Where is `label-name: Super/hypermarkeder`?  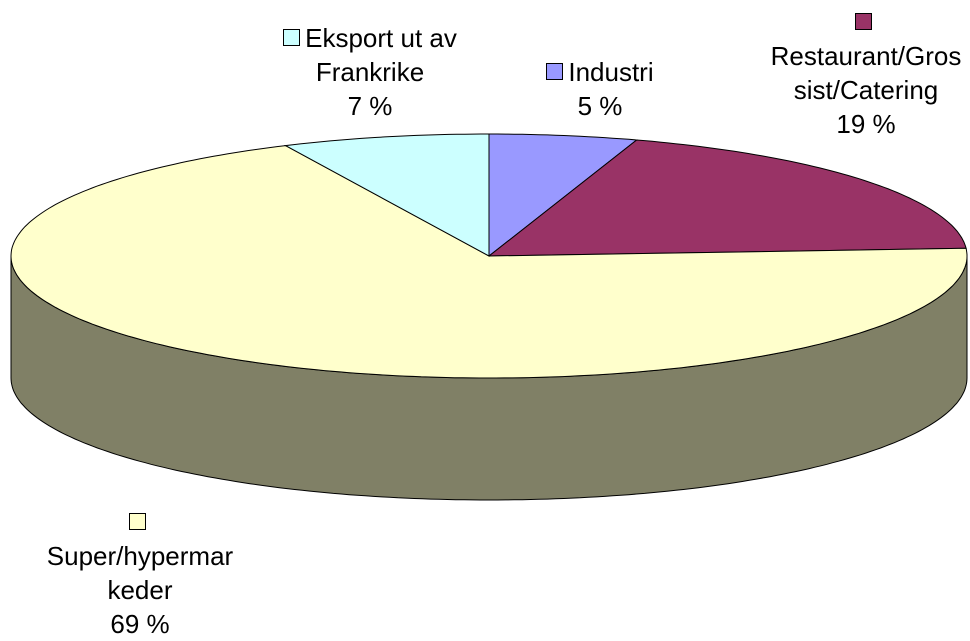 label-name: Super/hypermarkeder is located at coordinates (140, 573).